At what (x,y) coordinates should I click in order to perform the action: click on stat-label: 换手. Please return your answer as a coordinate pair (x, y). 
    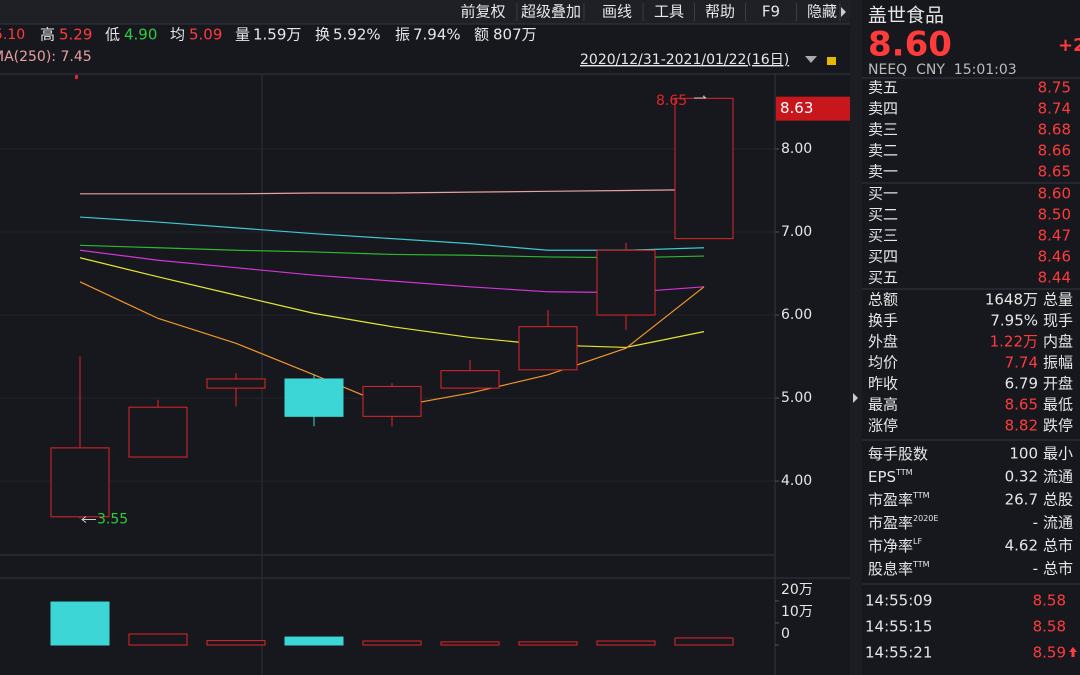
    Looking at the image, I should click on (883, 321).